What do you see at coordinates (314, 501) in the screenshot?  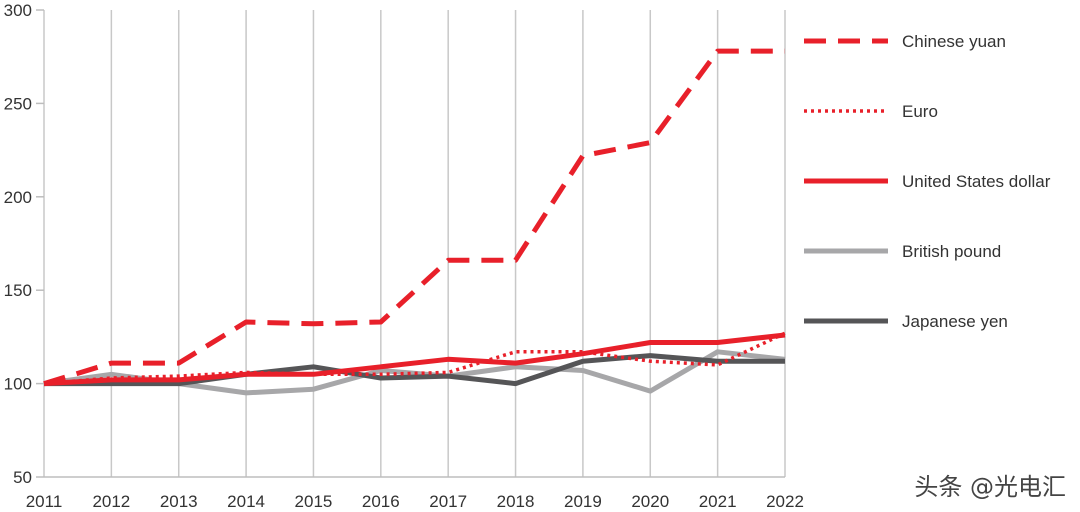 I see `x-tick-label: 2015` at bounding box center [314, 501].